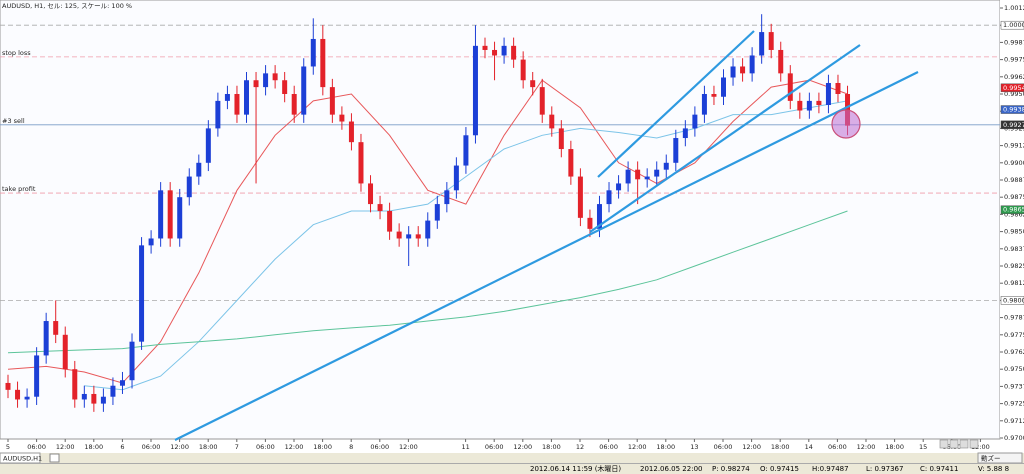 The image size is (1024, 474). Describe the element at coordinates (512, 458) in the screenshot. I see `tab-bar` at that location.